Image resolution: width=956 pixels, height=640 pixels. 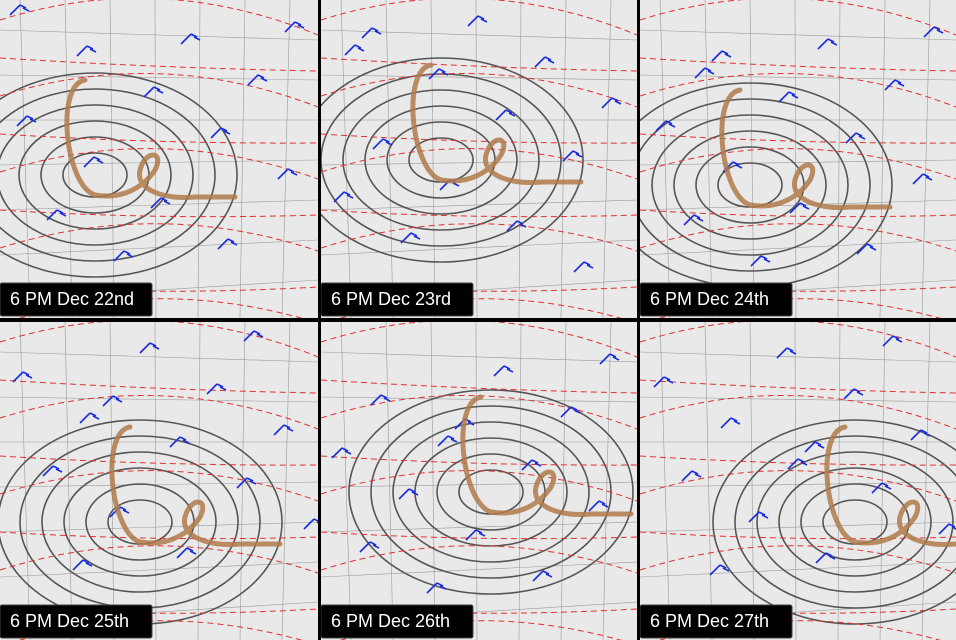 What do you see at coordinates (709, 621) in the screenshot?
I see `panel-label: 6 PM Dec 27th` at bounding box center [709, 621].